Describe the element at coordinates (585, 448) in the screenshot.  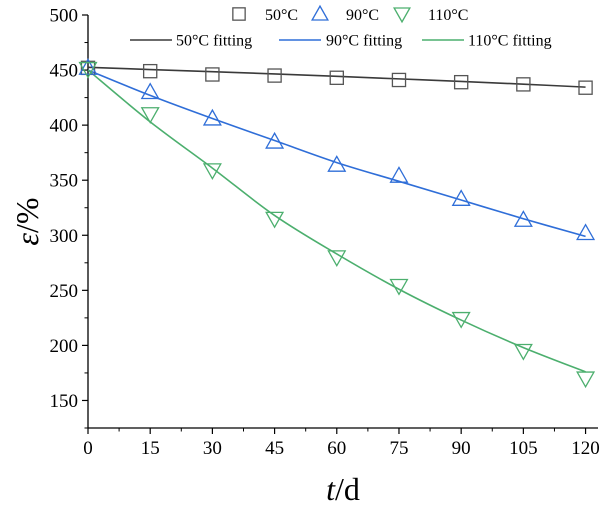
I see `x-tick-label: 120` at that location.